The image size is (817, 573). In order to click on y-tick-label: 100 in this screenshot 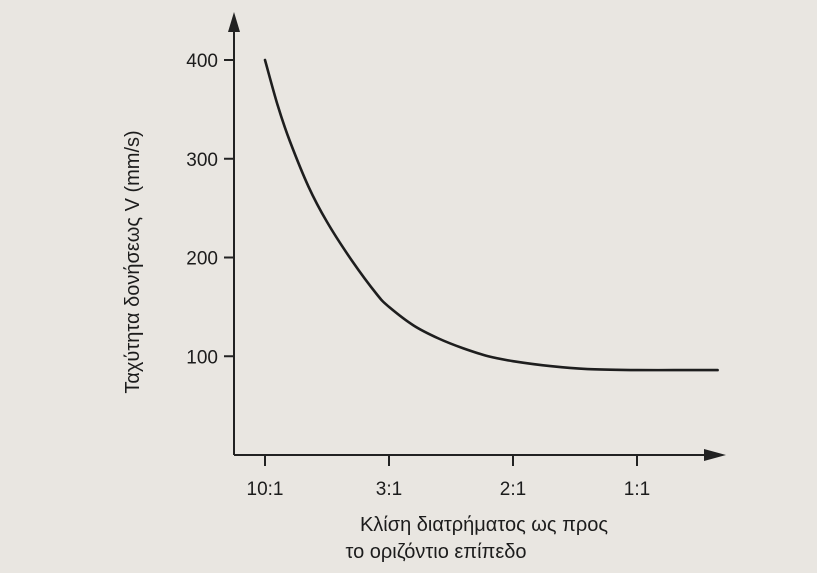, I will do `click(202, 357)`.